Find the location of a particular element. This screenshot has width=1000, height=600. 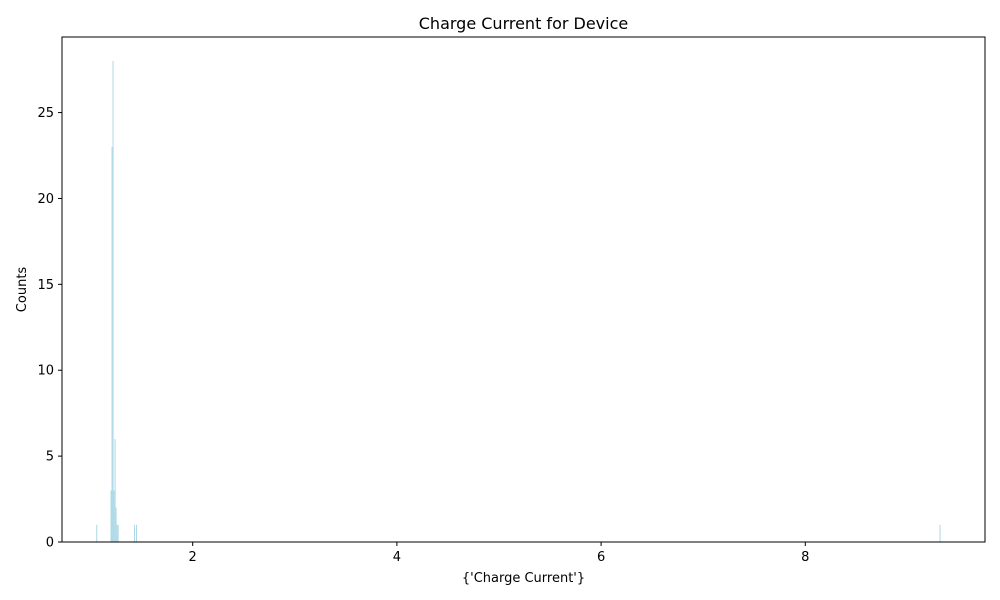

x-tick-label: 2 is located at coordinates (193, 557).